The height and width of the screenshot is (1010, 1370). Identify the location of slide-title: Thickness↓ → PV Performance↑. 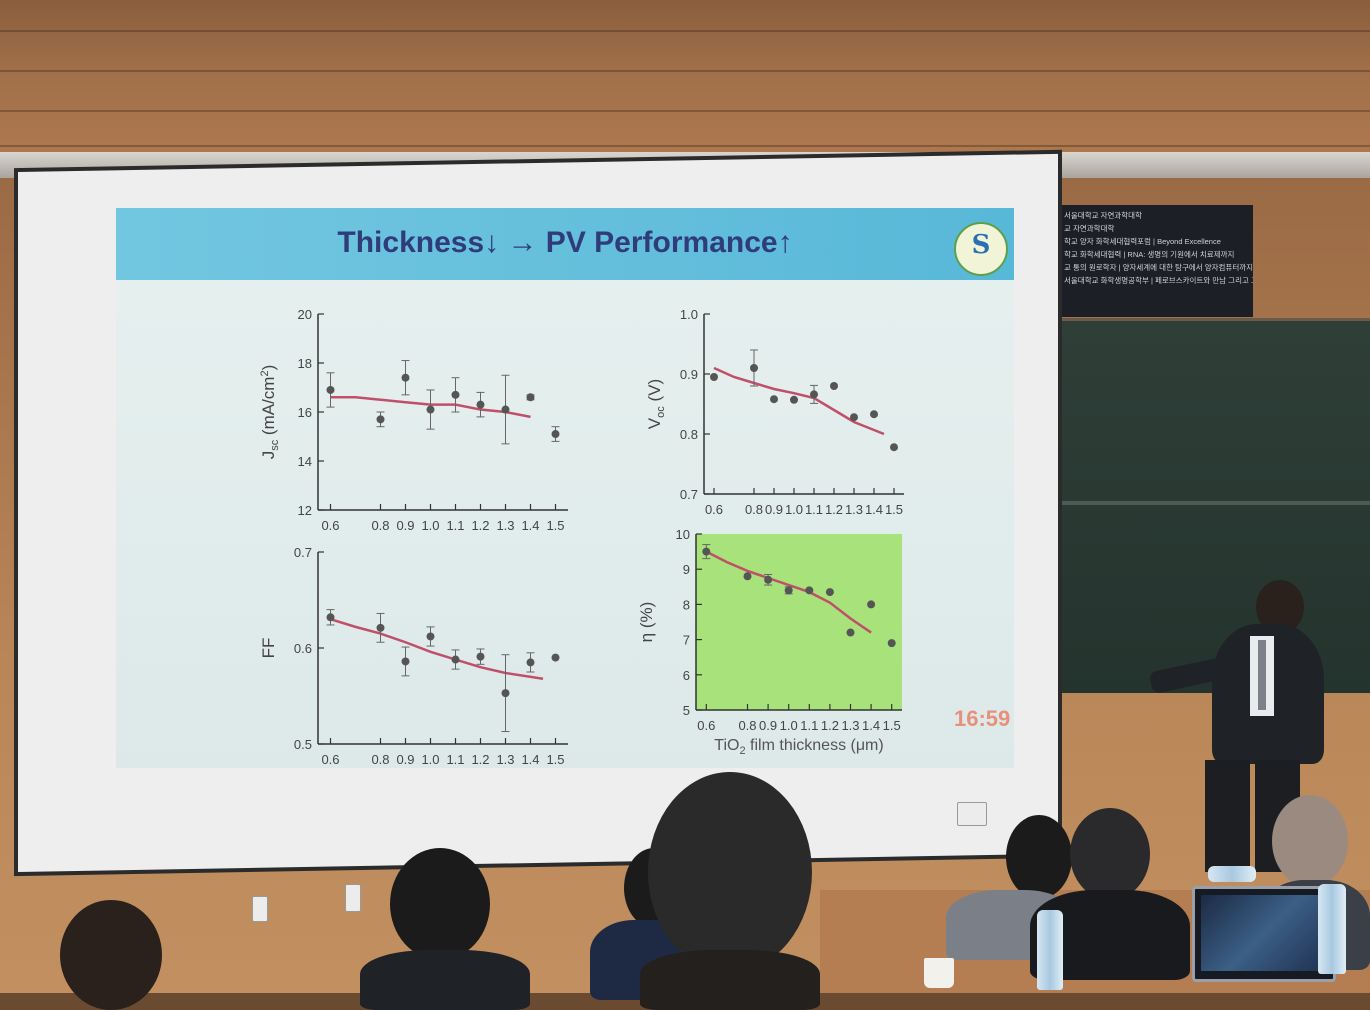
(565, 242).